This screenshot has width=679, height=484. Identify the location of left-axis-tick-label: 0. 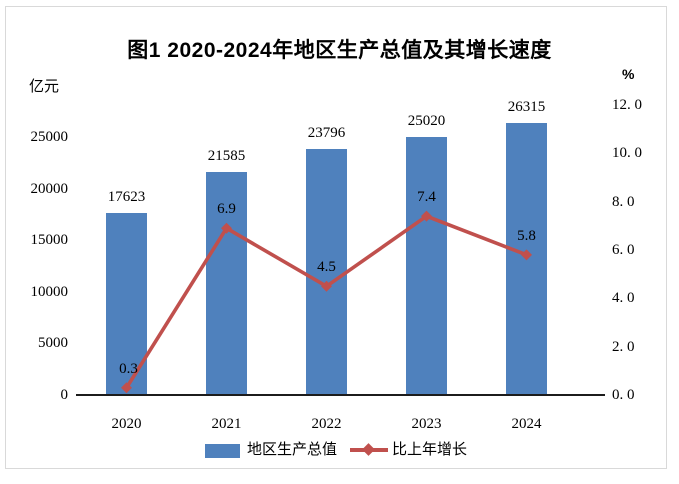
(64, 395).